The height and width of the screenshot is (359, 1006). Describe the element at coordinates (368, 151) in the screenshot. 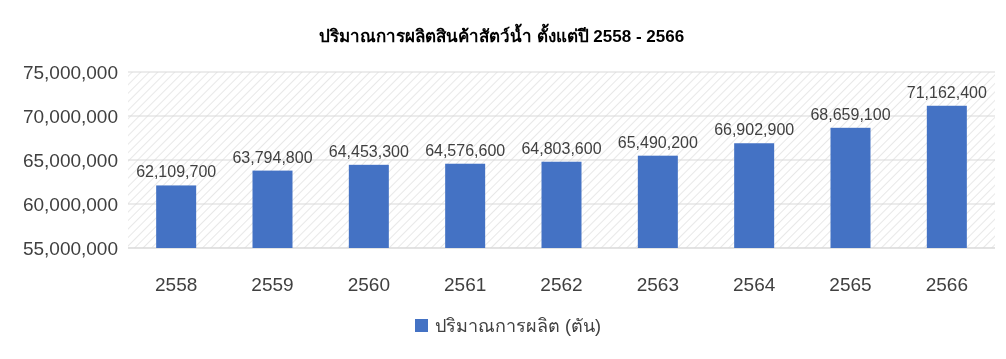

I see `data-label: 64,453,300` at that location.